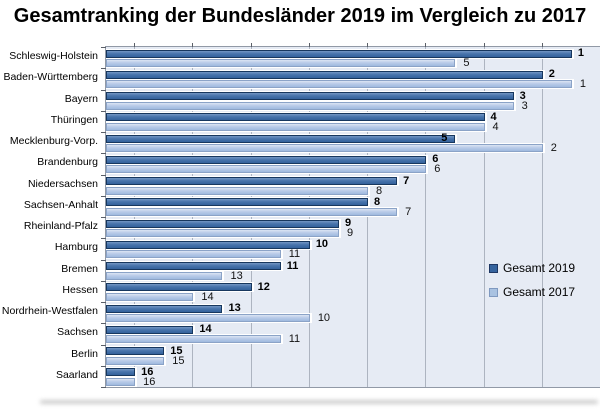 The image size is (600, 411). Describe the element at coordinates (319, 402) in the screenshot. I see `chart-drop-shadow` at that location.